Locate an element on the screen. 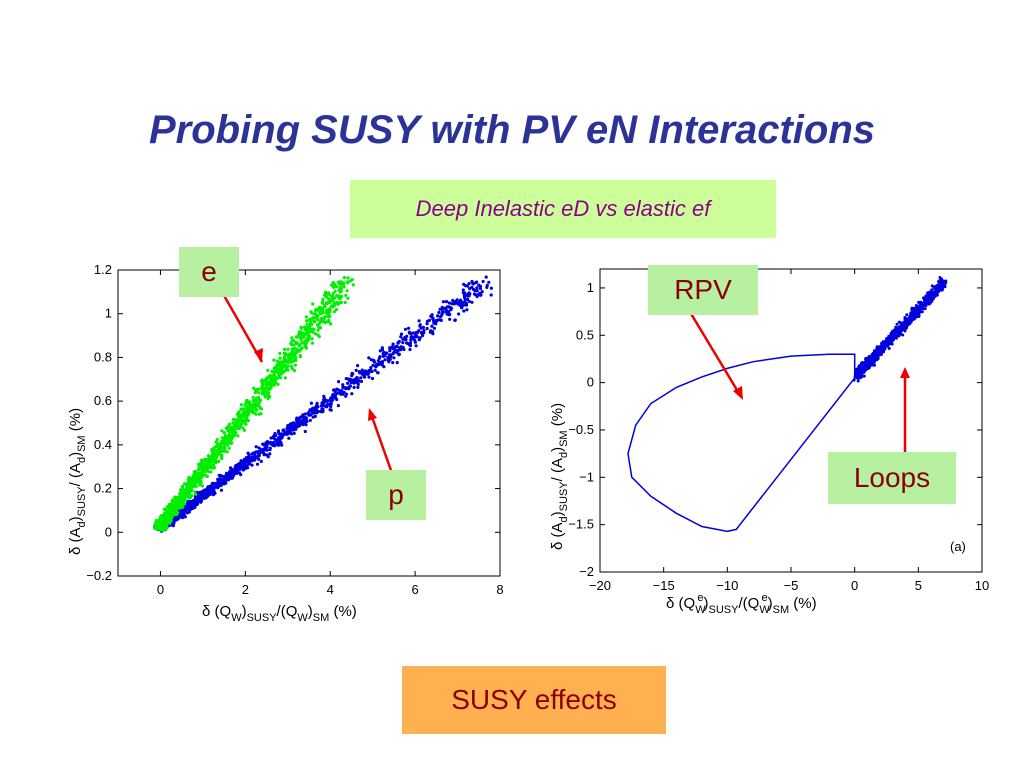  right-ytick-label: 1 is located at coordinates (590, 287).